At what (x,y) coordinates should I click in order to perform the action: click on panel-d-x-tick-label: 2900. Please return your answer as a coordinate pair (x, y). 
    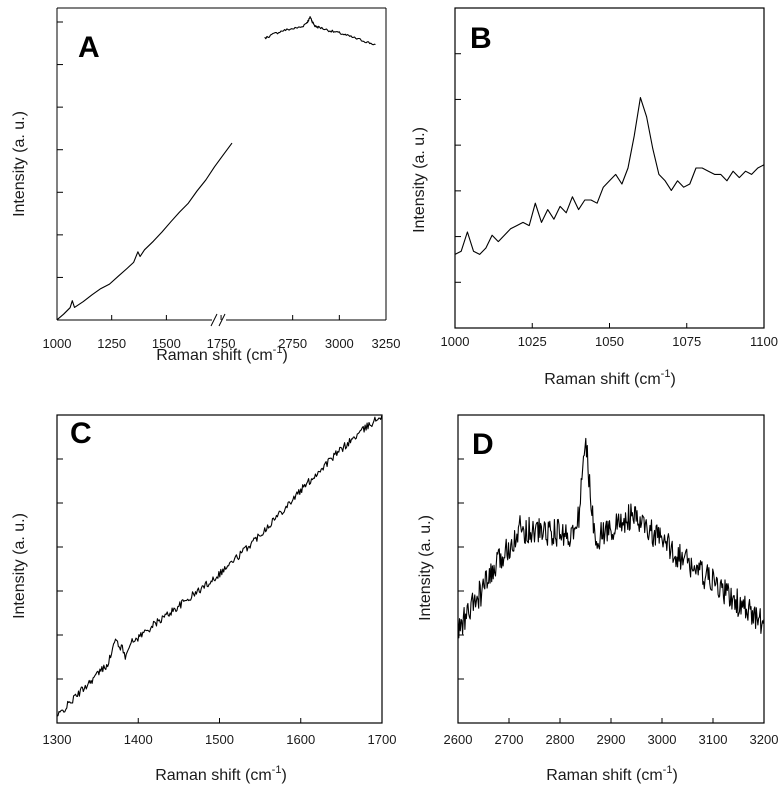
    Looking at the image, I should click on (611, 739).